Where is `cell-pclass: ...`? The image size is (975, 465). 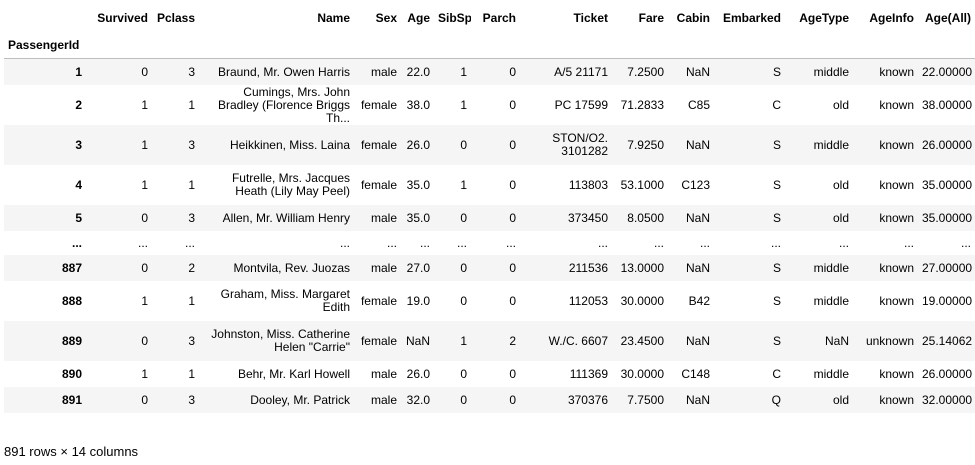 cell-pclass: ... is located at coordinates (189, 242).